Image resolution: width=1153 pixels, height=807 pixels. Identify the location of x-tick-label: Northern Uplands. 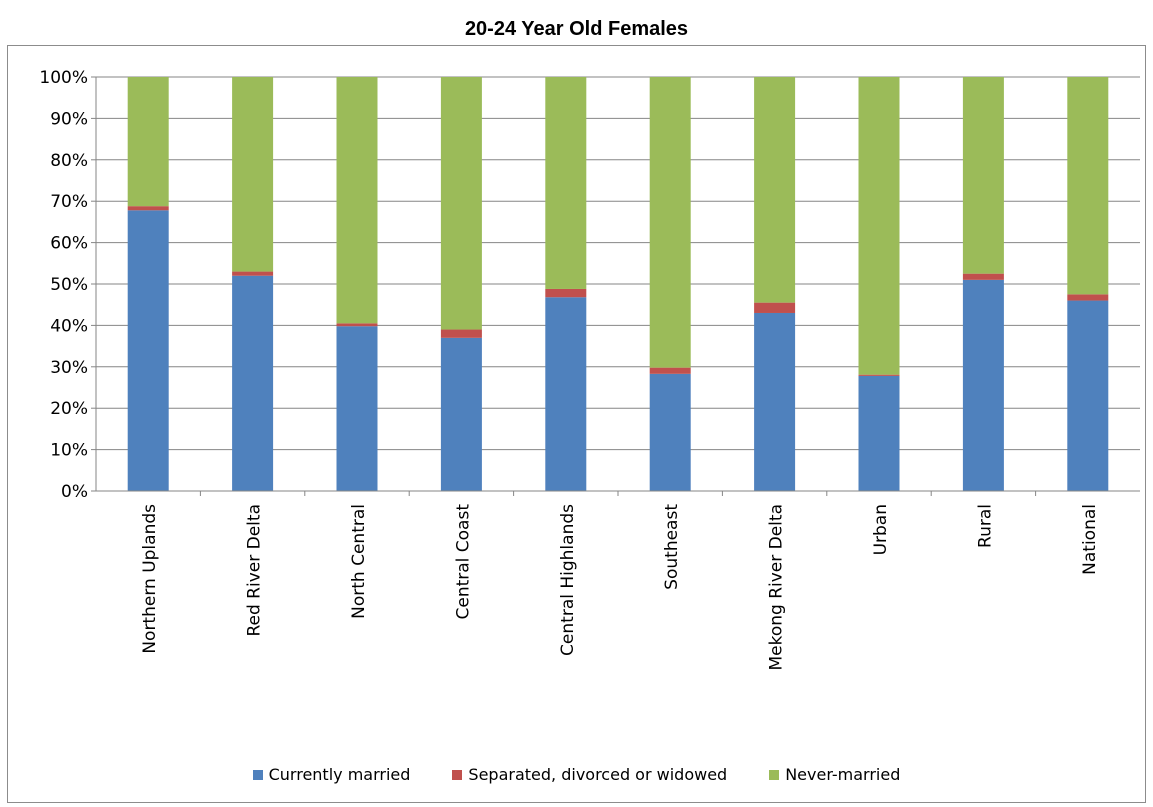
(150, 579).